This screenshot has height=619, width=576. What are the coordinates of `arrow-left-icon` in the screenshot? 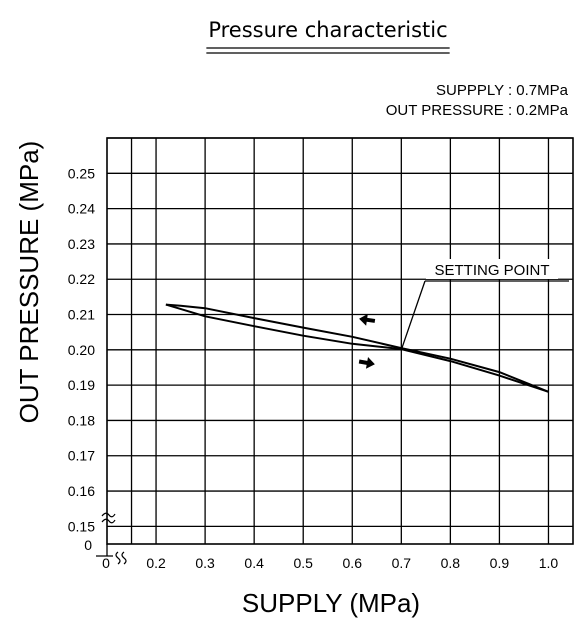 It's located at (367, 319).